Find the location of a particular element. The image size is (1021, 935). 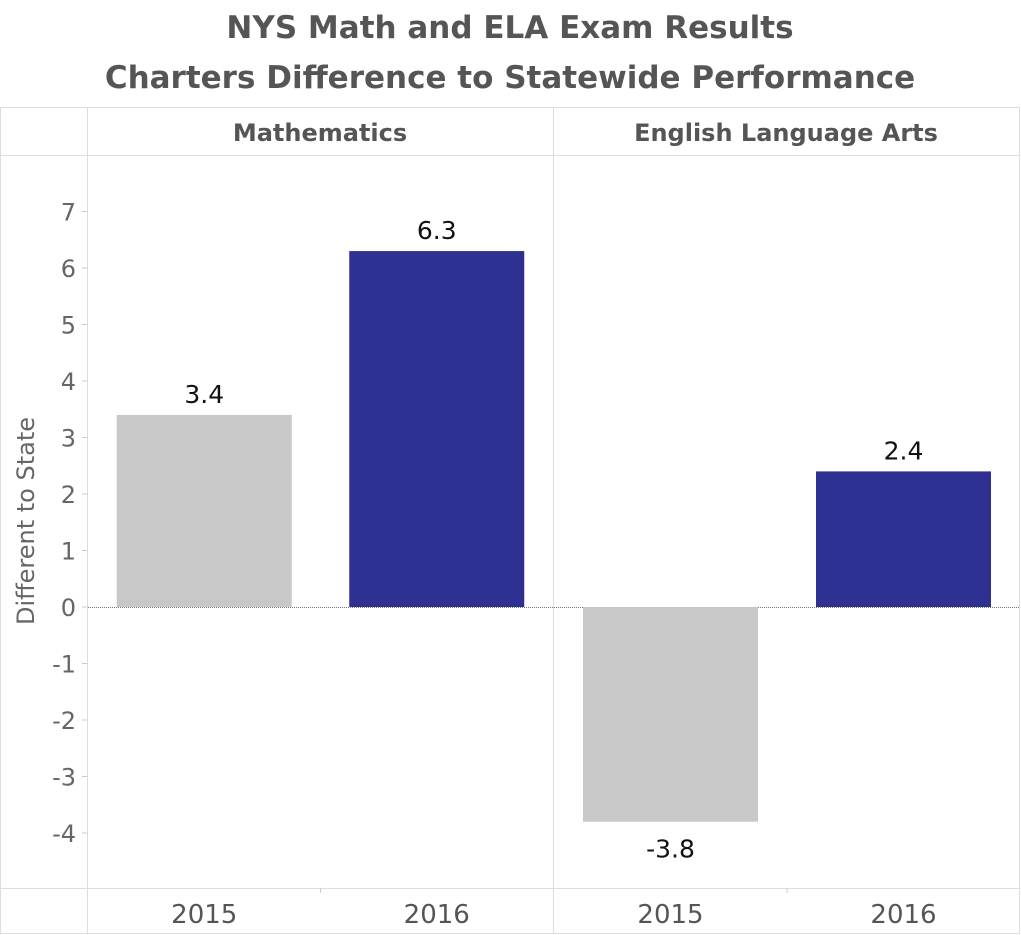

y-tick-label: 0 is located at coordinates (68, 608).